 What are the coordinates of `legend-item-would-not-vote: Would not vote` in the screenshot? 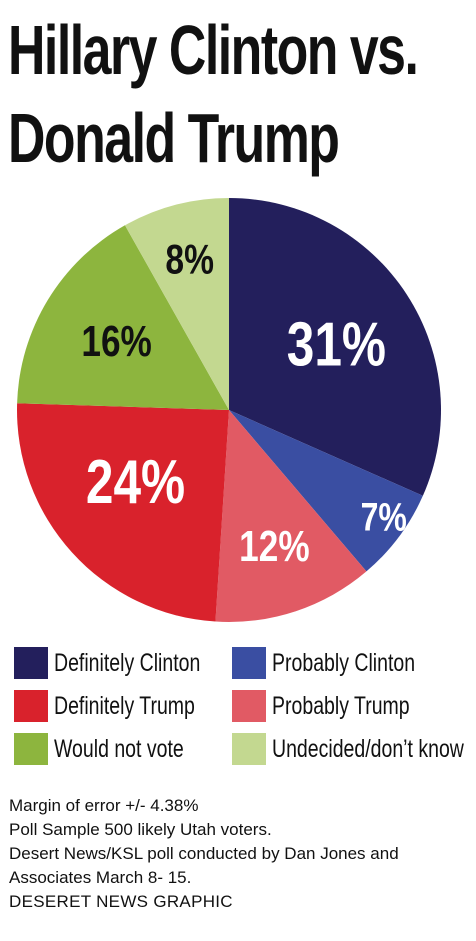 It's located at (123, 749).